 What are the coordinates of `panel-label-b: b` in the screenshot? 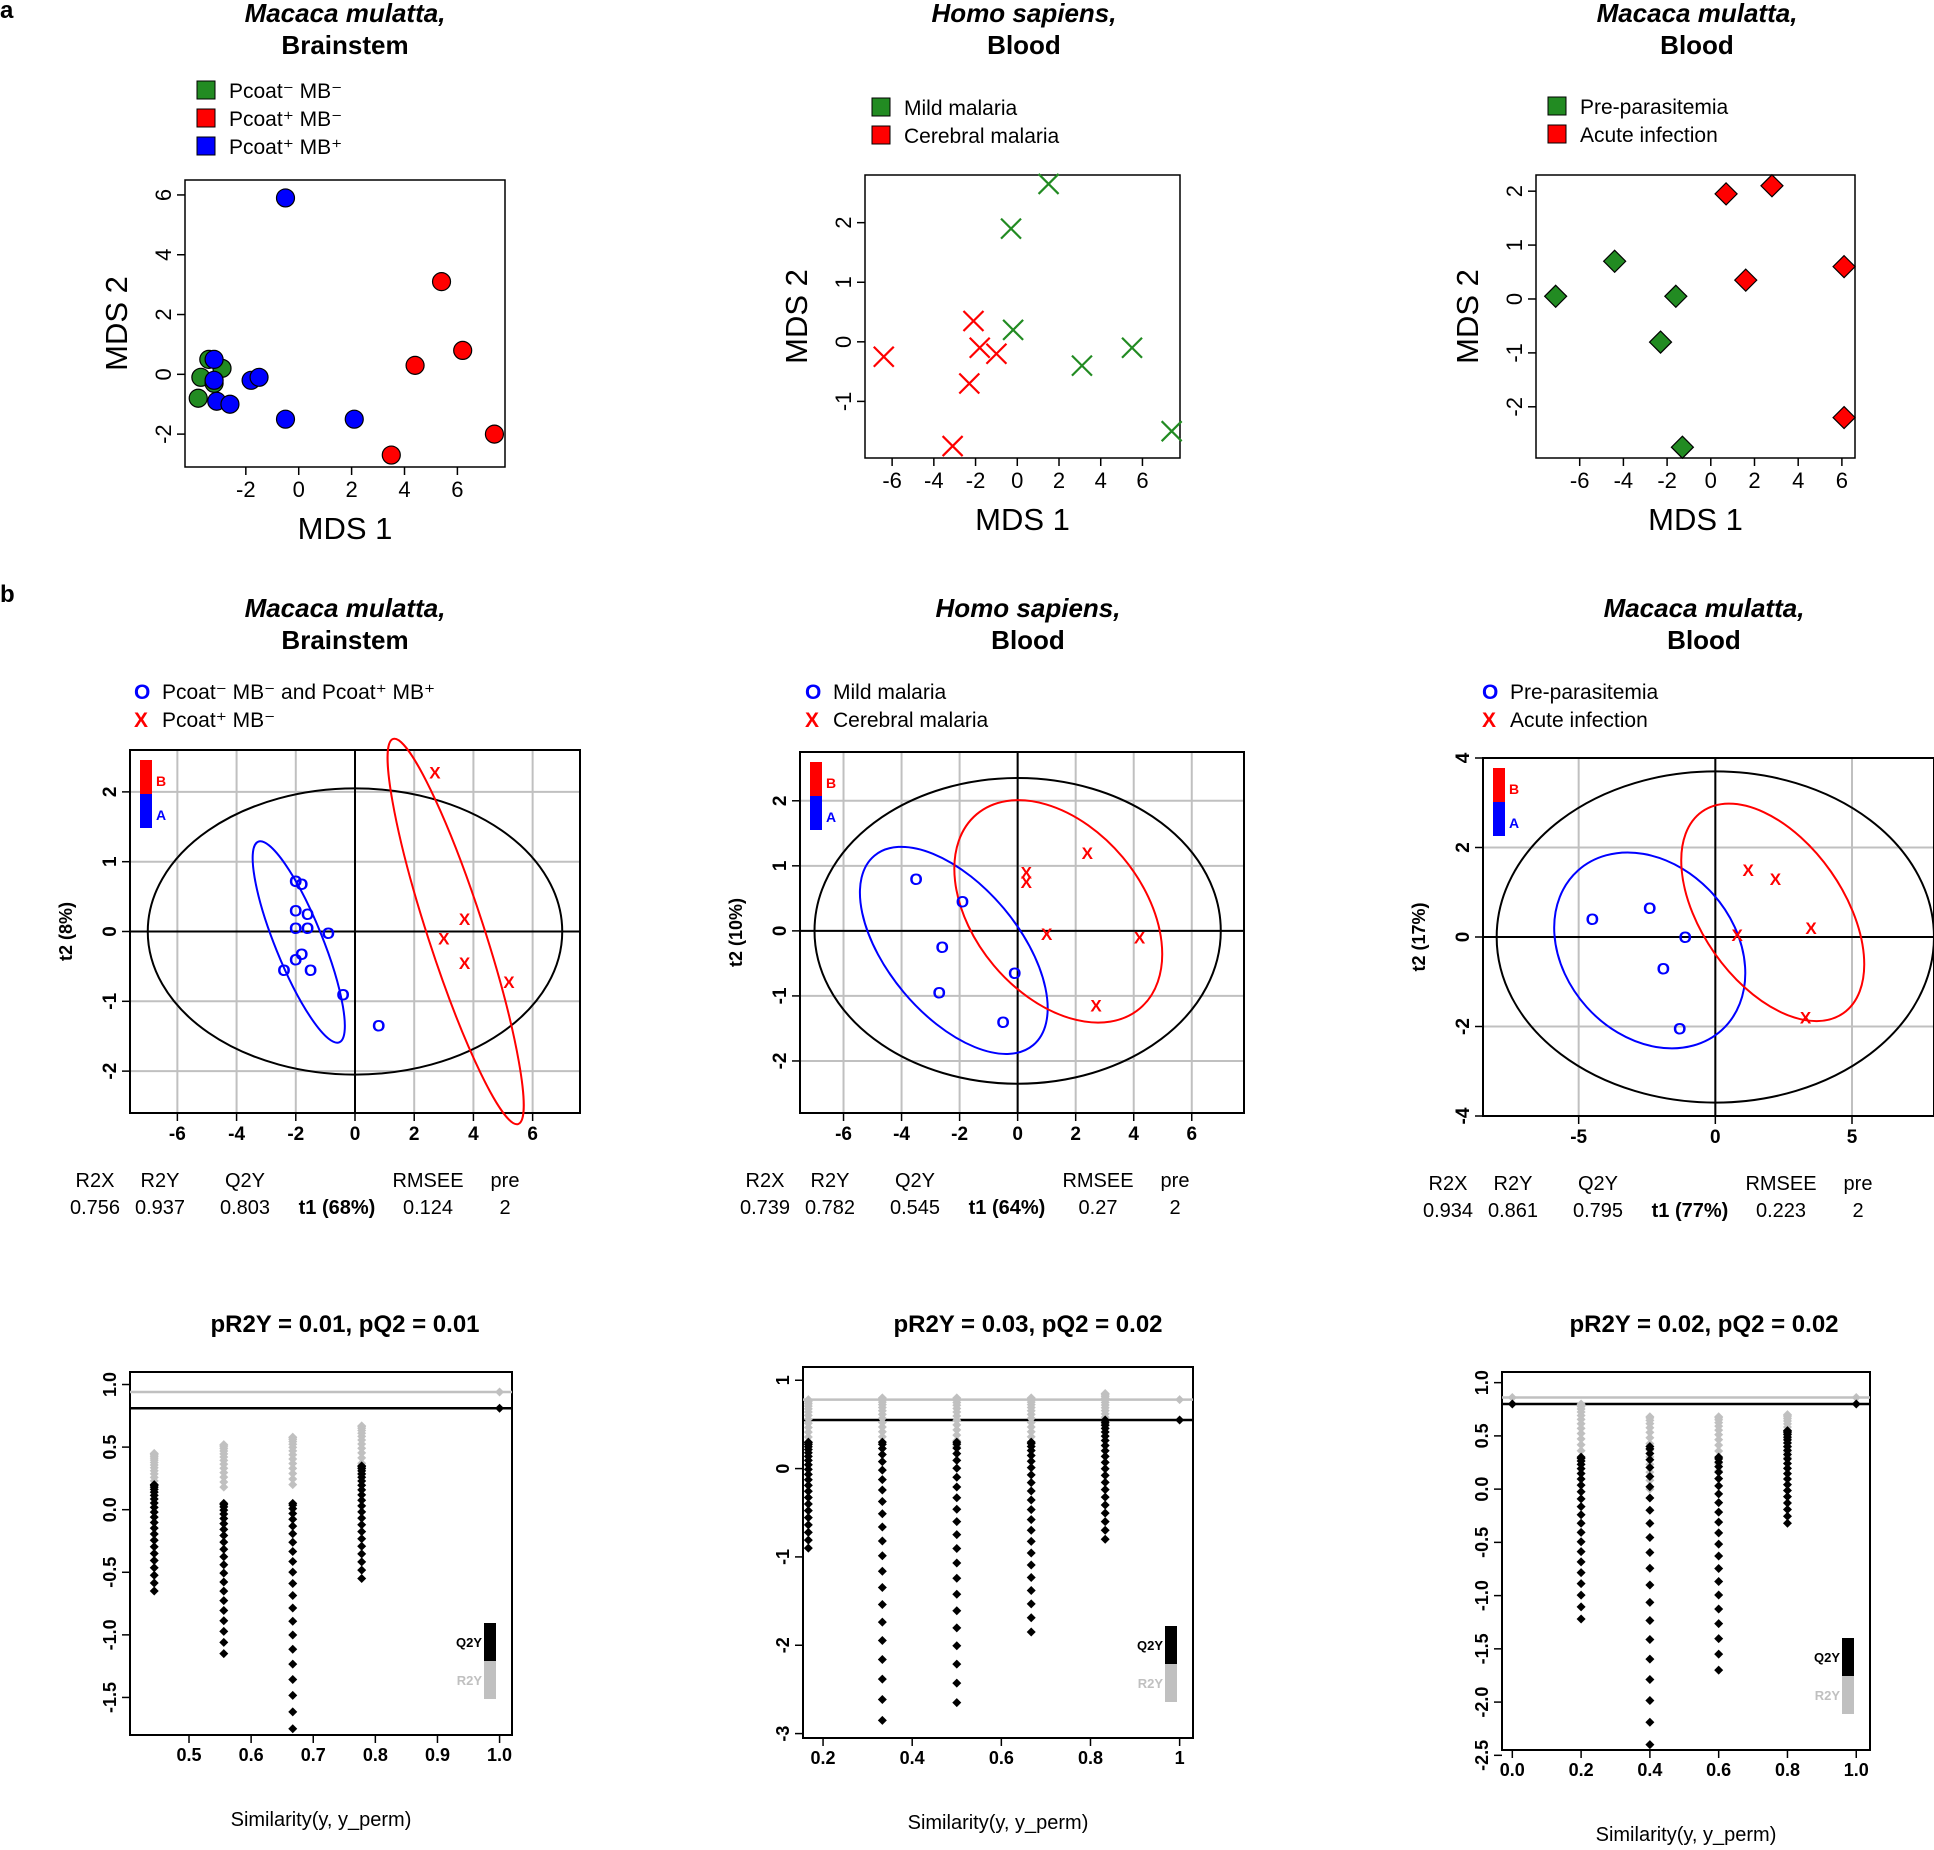 It's located at (7, 594).